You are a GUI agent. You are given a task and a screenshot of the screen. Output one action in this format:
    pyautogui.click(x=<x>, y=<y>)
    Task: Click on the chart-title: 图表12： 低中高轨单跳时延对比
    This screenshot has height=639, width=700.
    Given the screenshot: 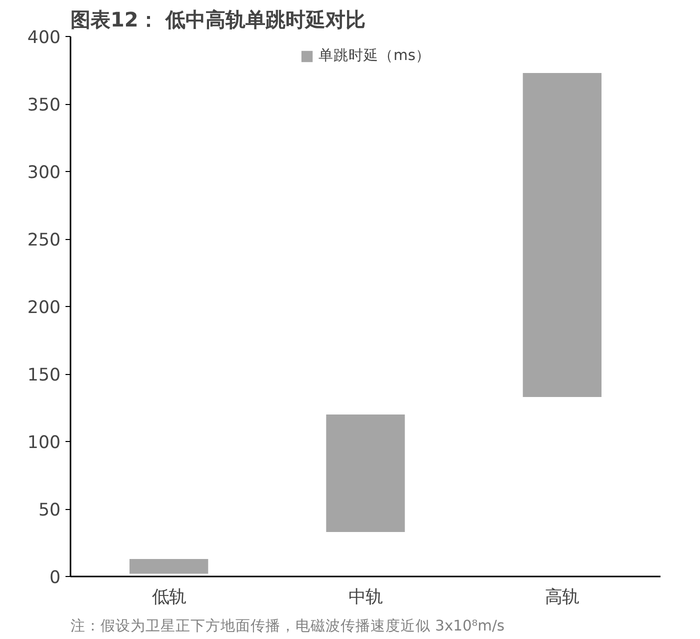 What is the action you would take?
    pyautogui.click(x=218, y=20)
    